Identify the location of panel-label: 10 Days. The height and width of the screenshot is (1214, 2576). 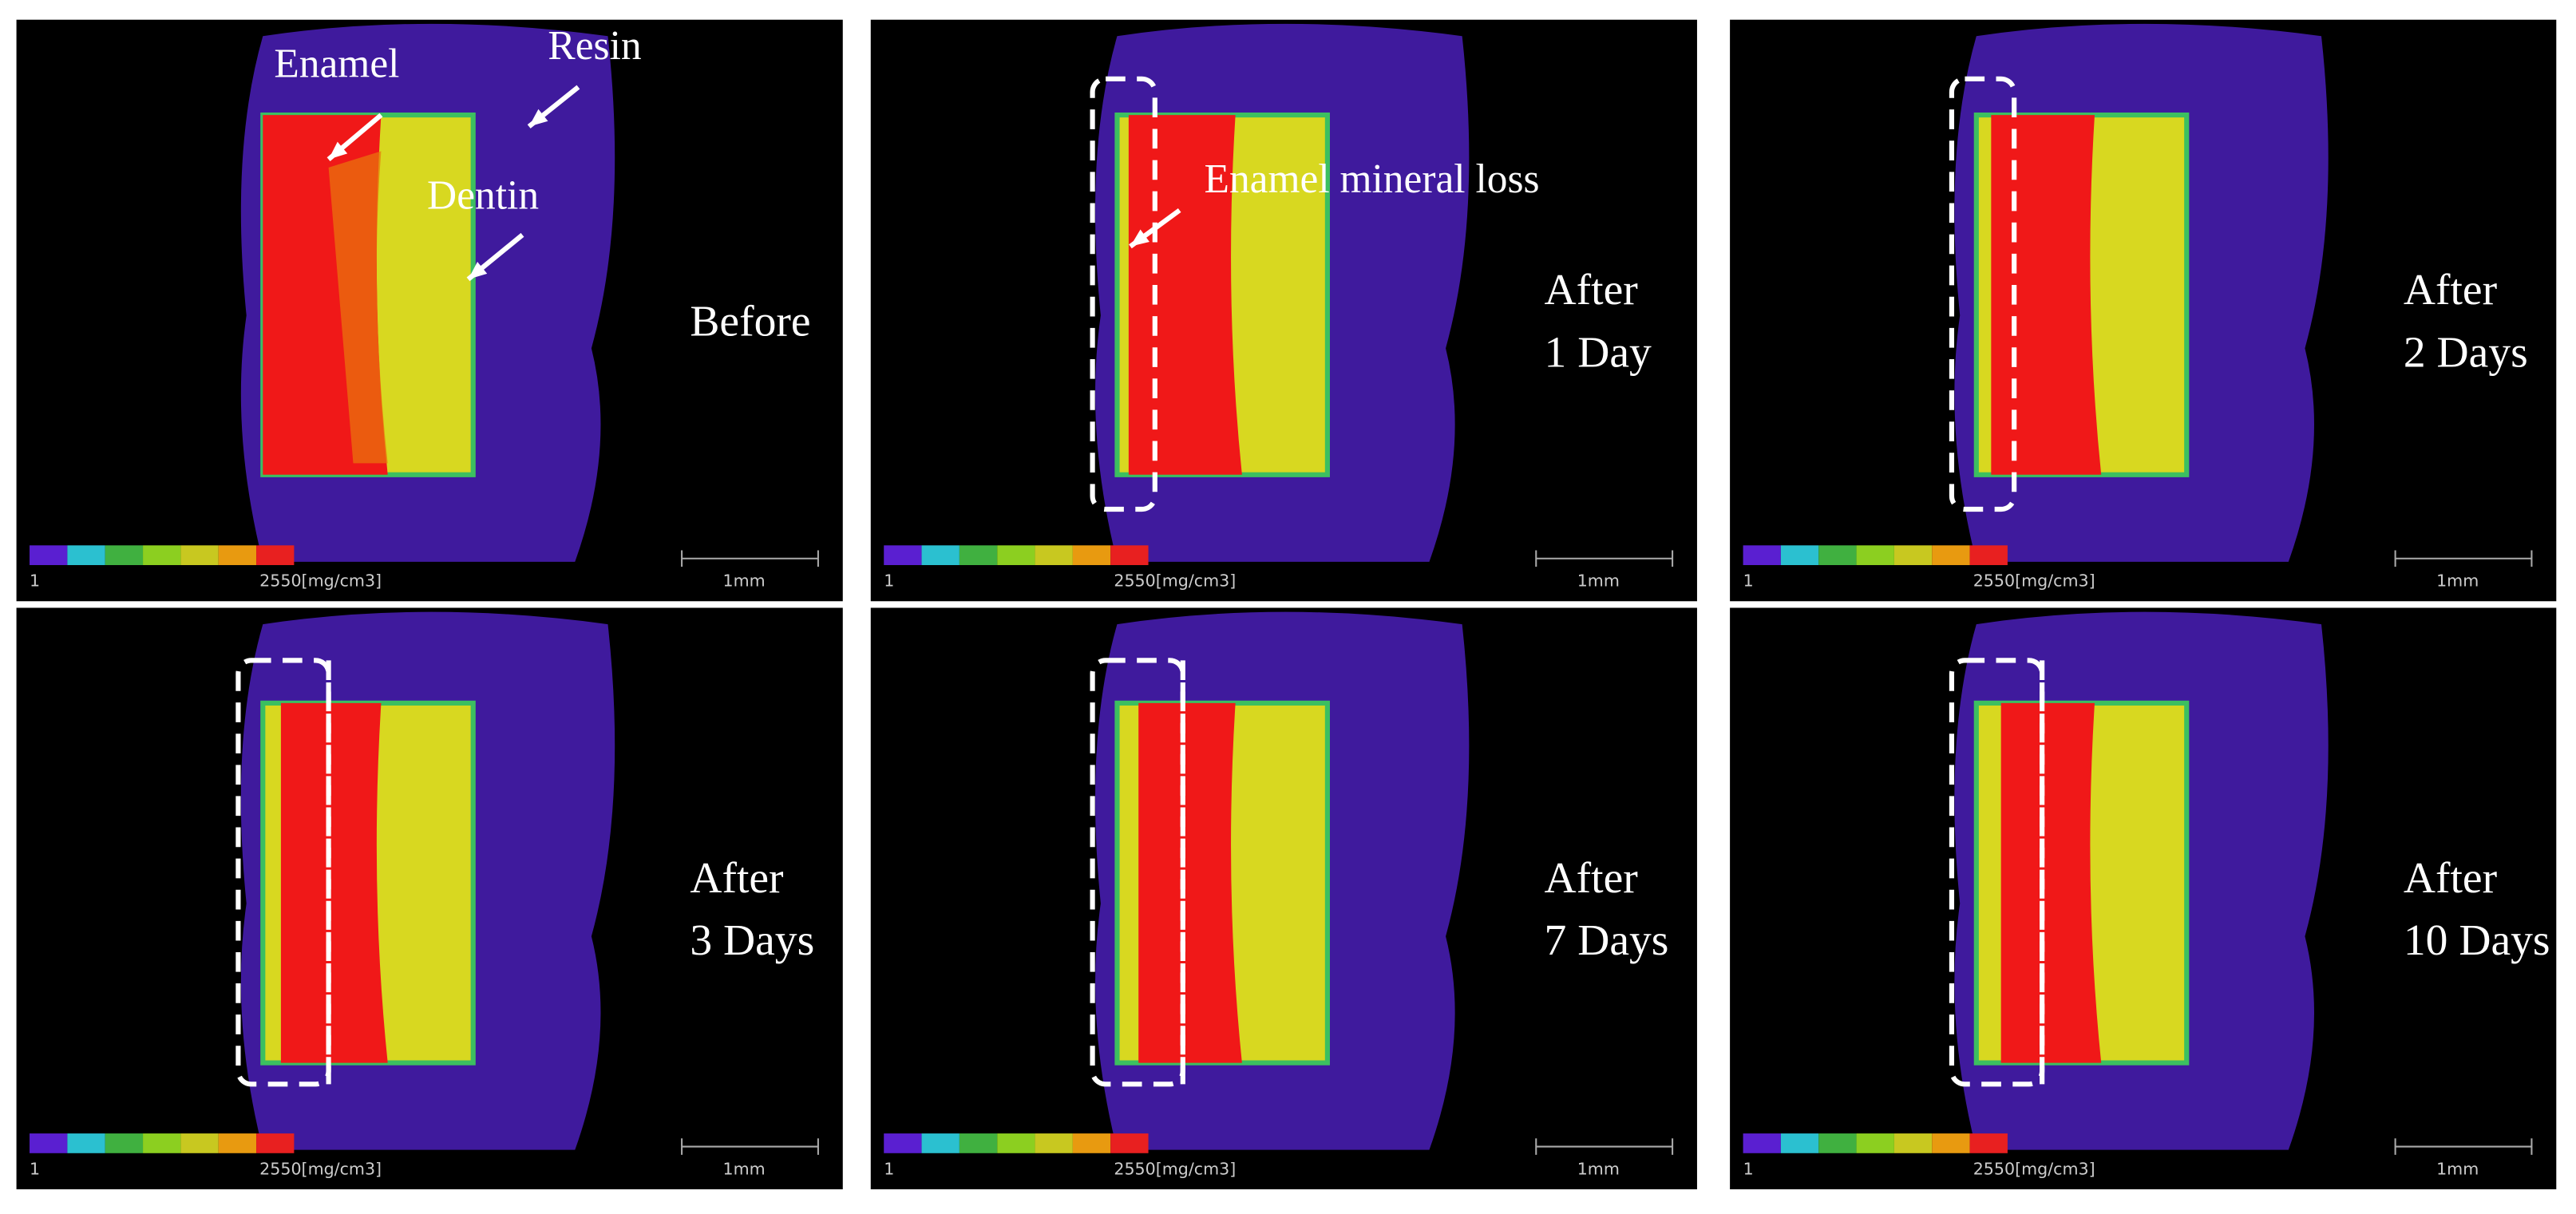
(2477, 940).